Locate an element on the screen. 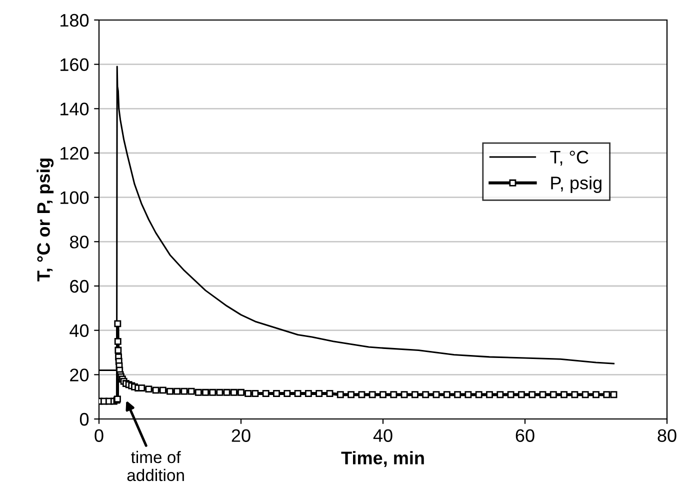 The width and height of the screenshot is (680, 491). y-tick-label: 180 is located at coordinates (74, 20).